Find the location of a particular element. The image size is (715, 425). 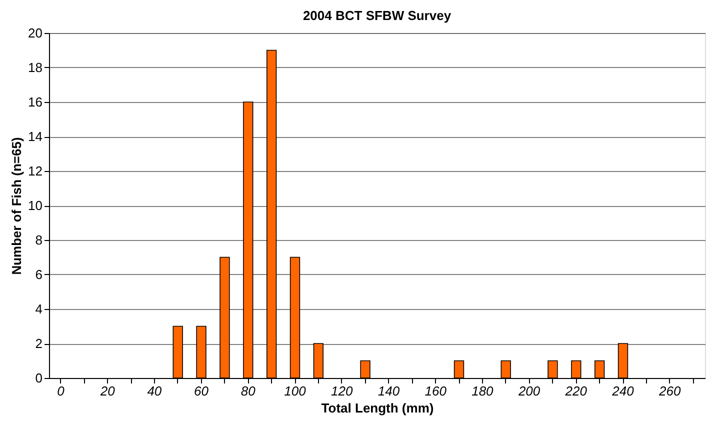

x-tick-label: 220 is located at coordinates (576, 391).